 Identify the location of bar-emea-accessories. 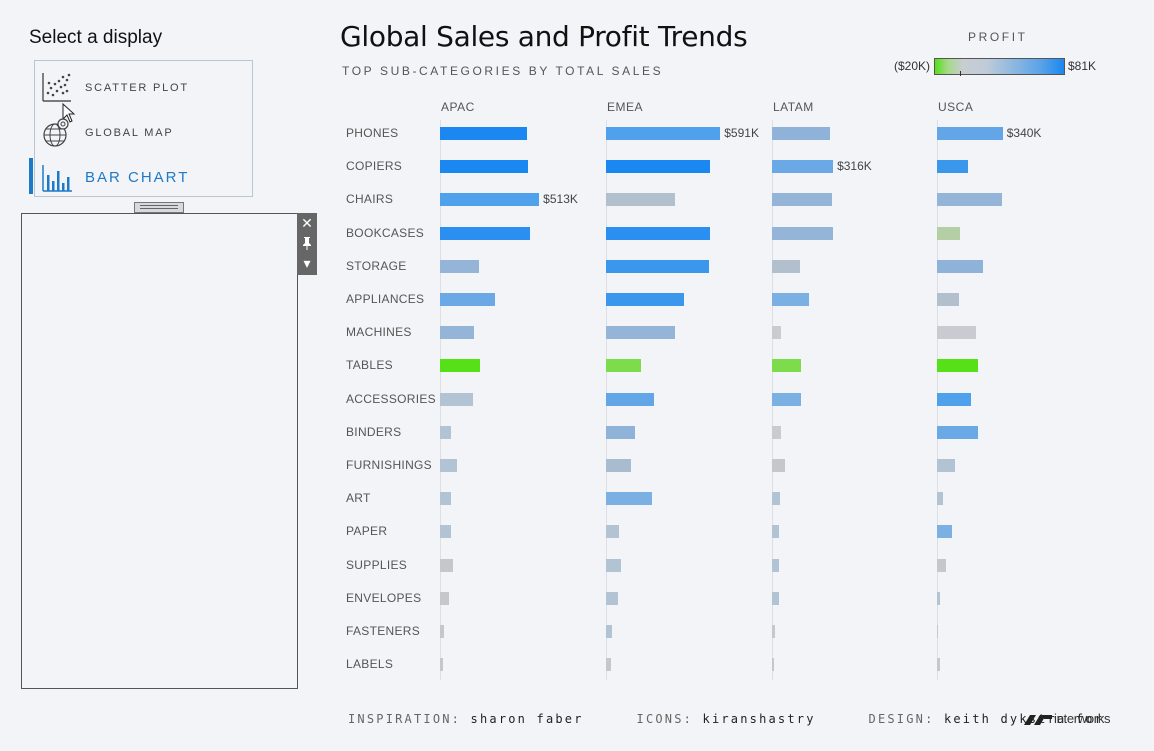
(630, 399).